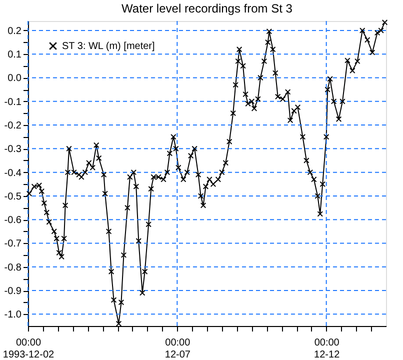  Describe the element at coordinates (13, 173) in the screenshot. I see `y-tick-label: -0.4` at that location.